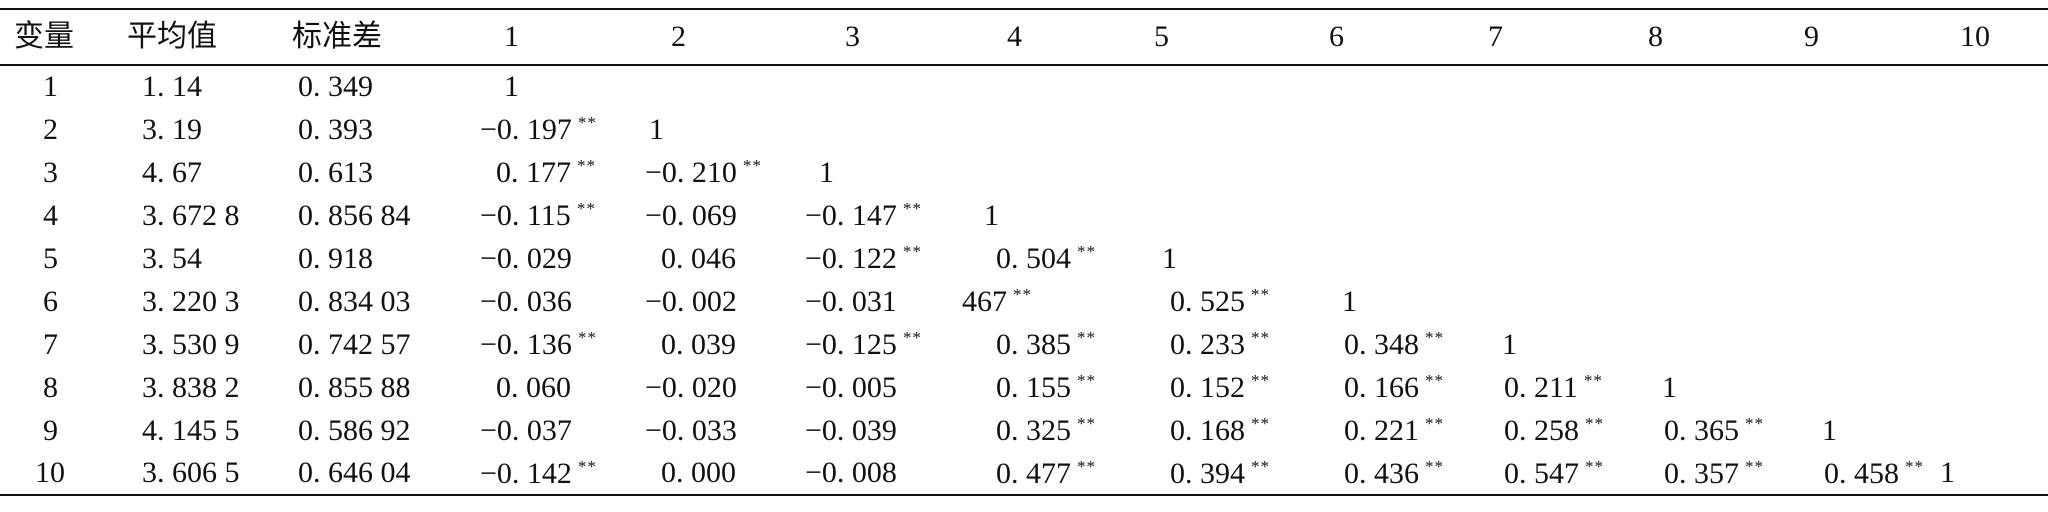  I want to click on cell-correlation: −0. 197 **, so click(544, 129).